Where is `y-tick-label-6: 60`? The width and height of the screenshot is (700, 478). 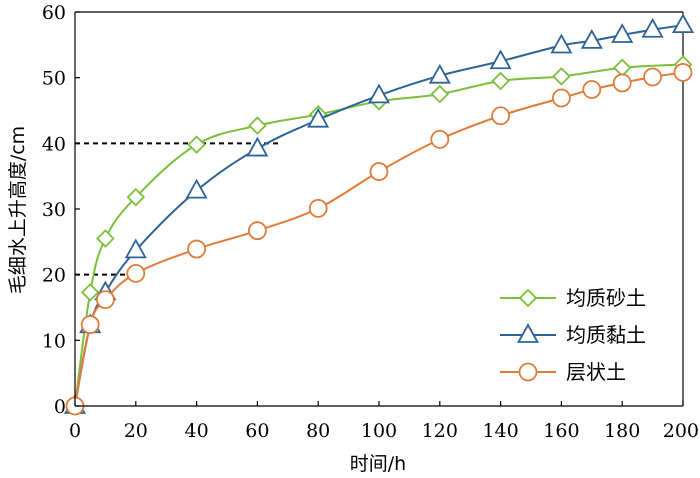
y-tick-label-6: 60 is located at coordinates (54, 13).